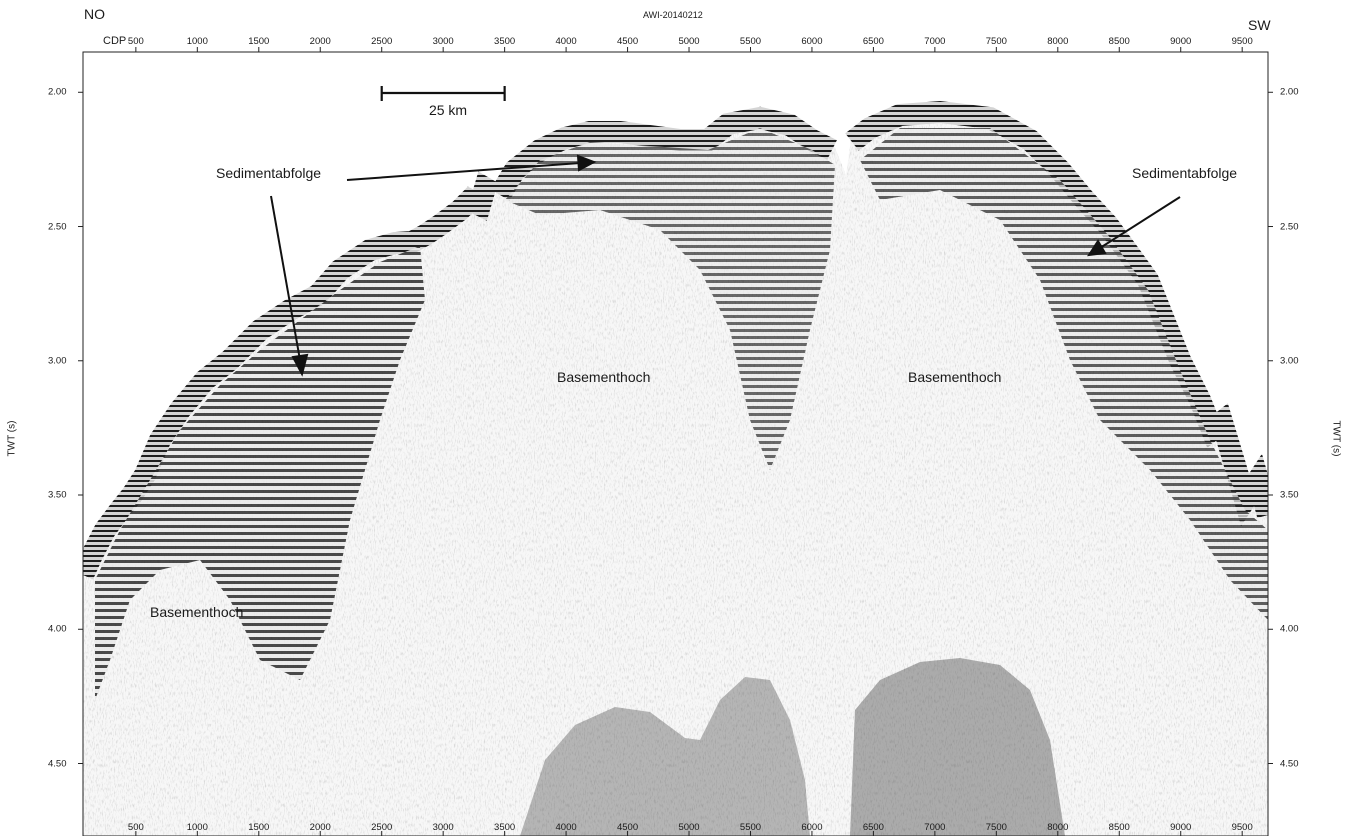  I want to click on arrow-sed-right, so click(1140, 222).